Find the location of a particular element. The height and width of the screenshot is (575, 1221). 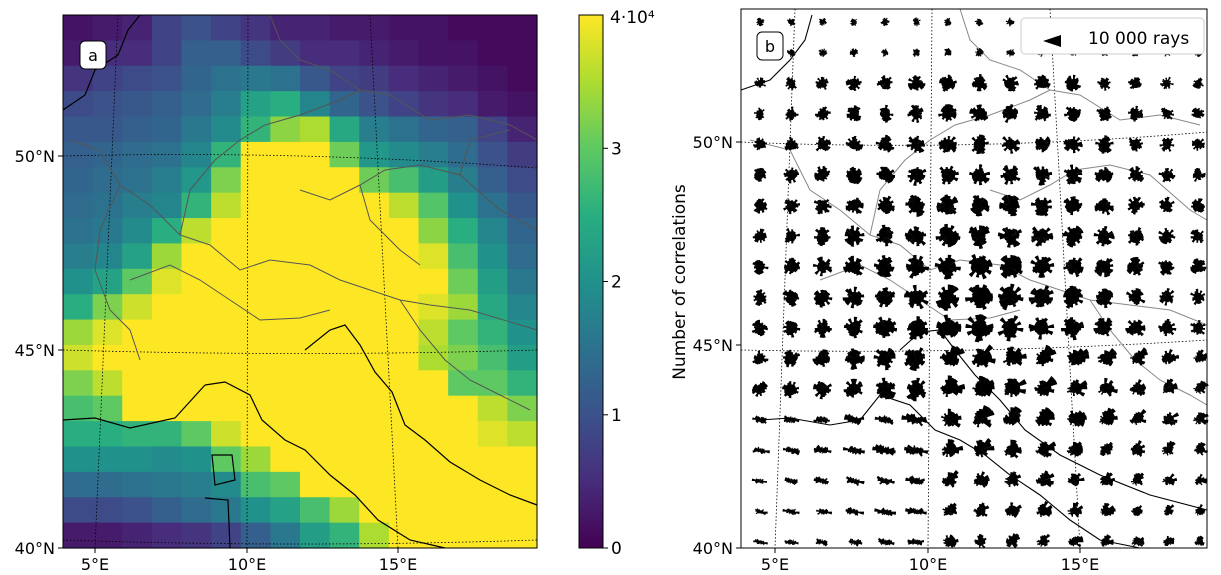

lon-5-line is located at coordinates (106, 281).